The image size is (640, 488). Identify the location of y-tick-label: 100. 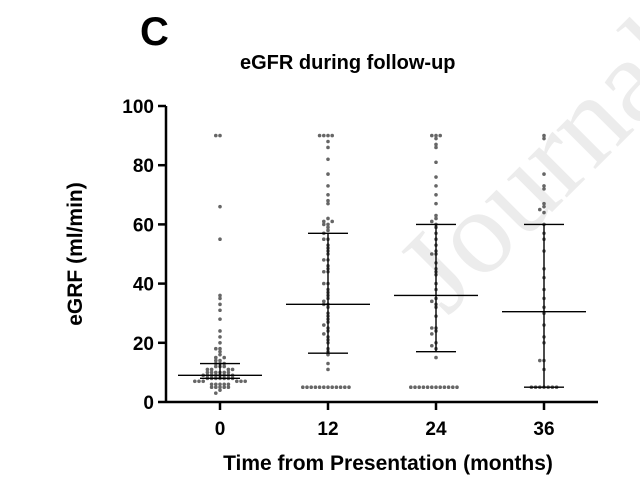
(138, 107).